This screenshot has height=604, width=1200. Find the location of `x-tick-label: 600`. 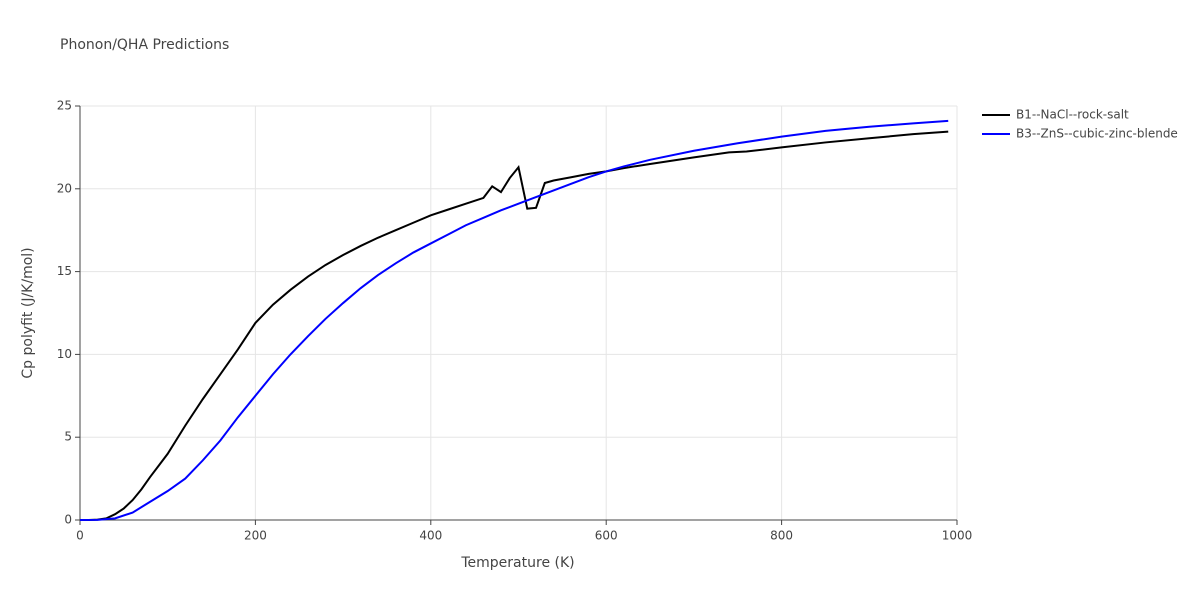

x-tick-label: 600 is located at coordinates (606, 536).